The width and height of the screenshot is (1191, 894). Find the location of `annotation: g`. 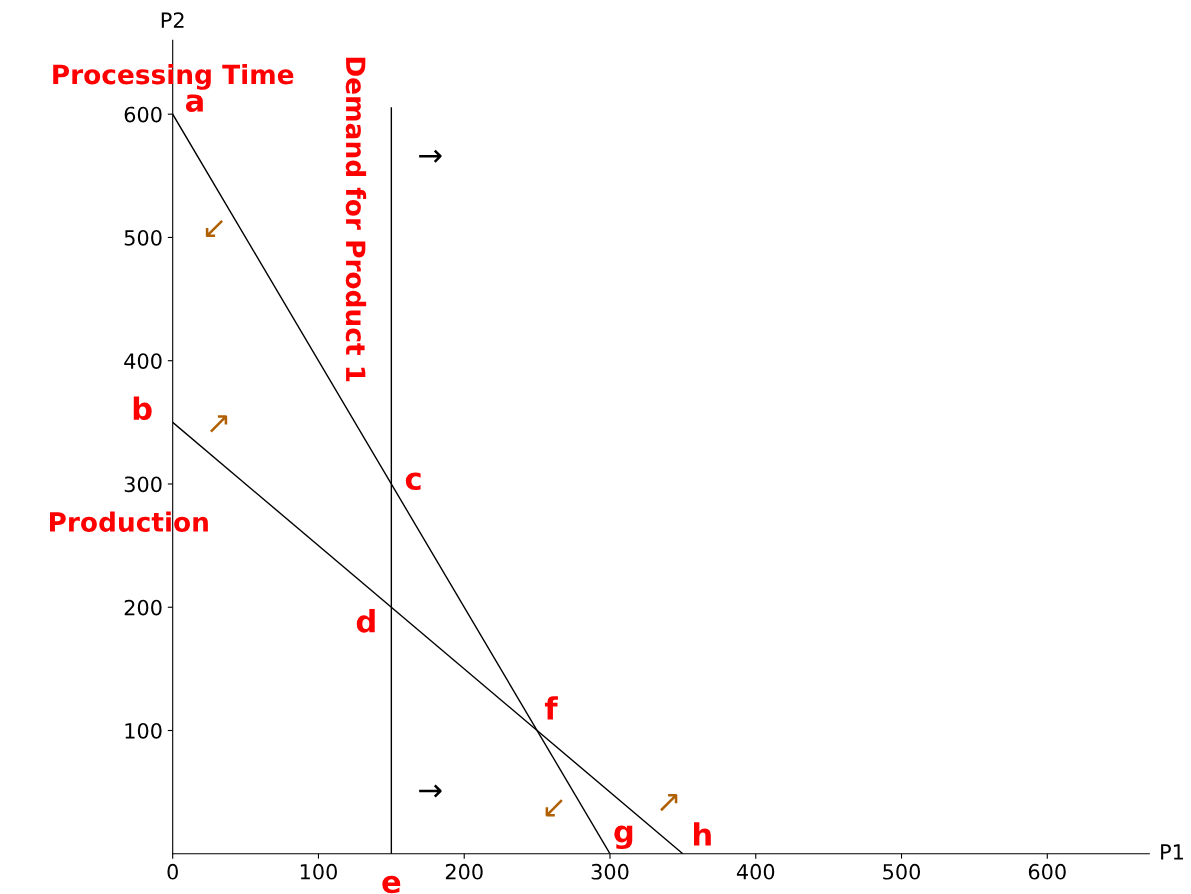

annotation: g is located at coordinates (623, 837).